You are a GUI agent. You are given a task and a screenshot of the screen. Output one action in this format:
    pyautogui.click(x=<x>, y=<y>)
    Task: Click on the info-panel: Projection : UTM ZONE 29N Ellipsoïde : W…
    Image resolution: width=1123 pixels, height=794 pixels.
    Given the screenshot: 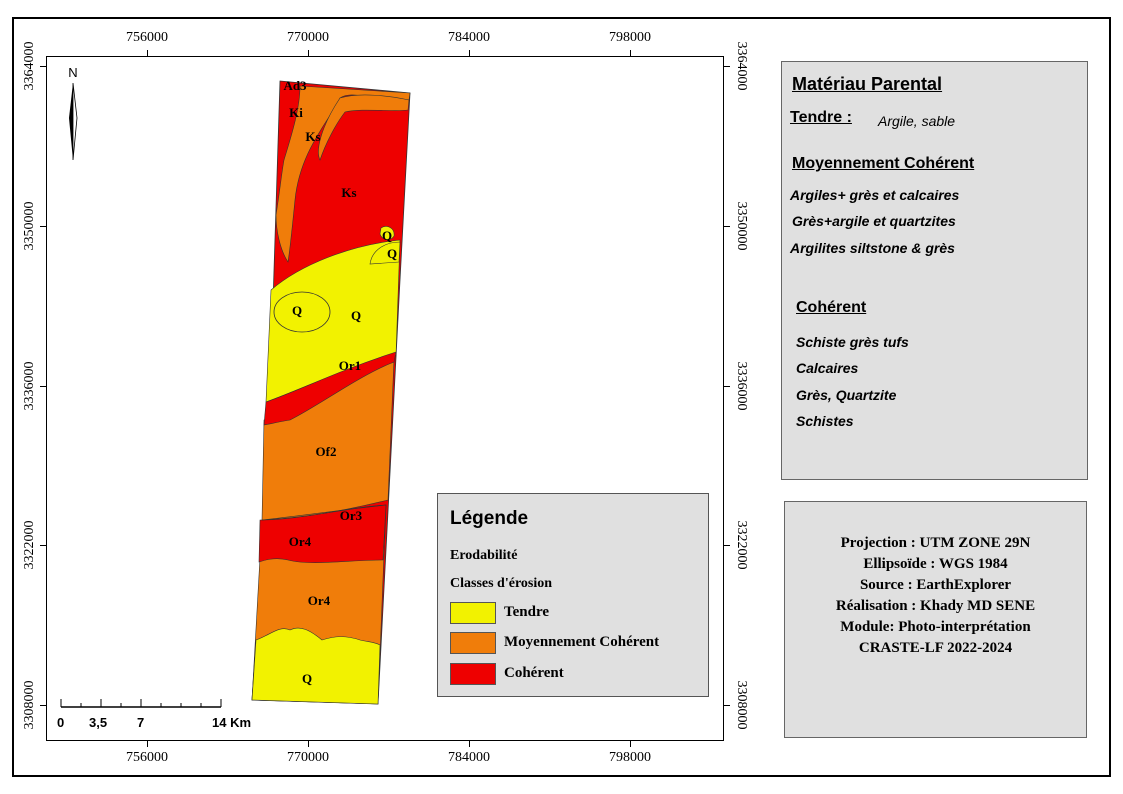 What is the action you would take?
    pyautogui.click(x=935, y=619)
    